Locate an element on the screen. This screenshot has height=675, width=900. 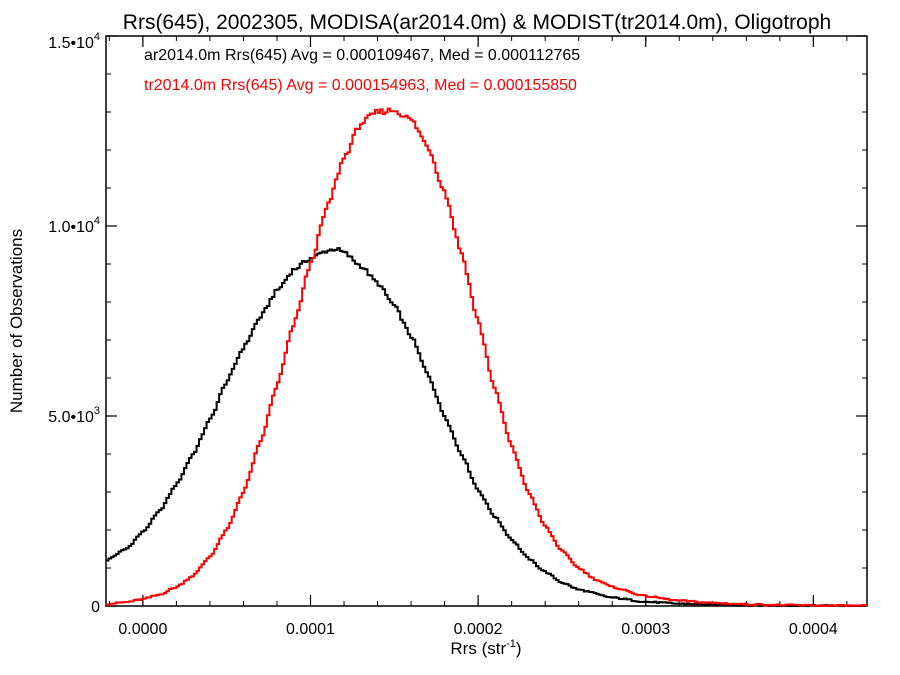
x-tick-label: 0.0003 is located at coordinates (645, 629).